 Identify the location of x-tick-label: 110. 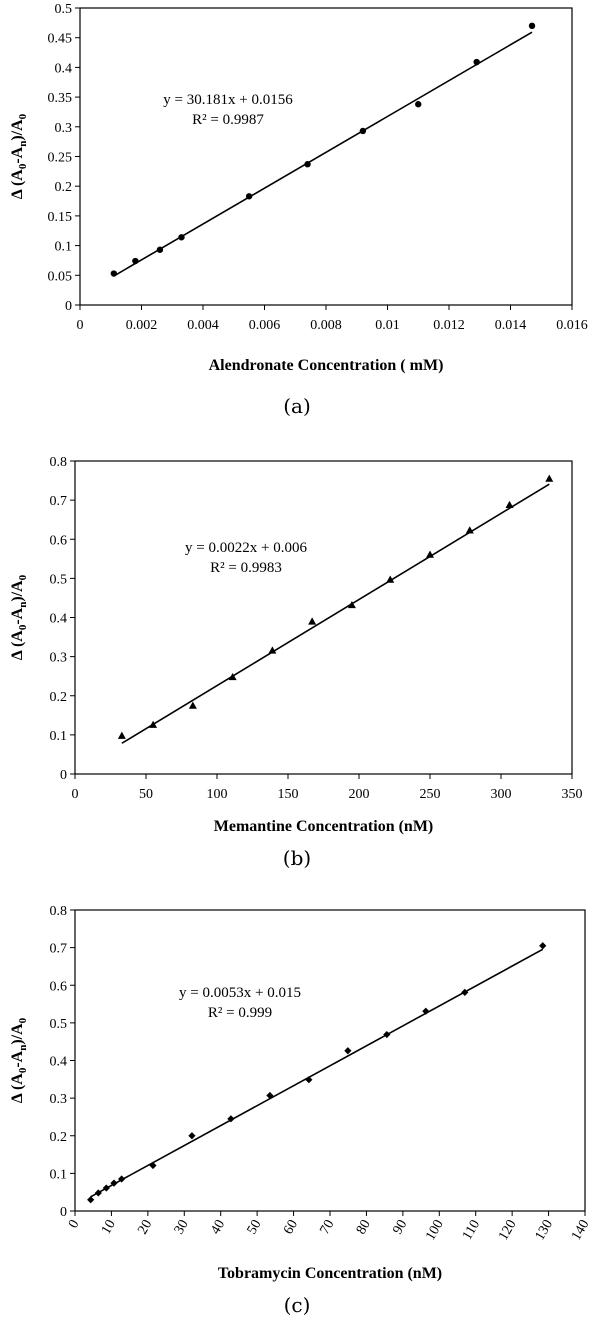
(471, 1230).